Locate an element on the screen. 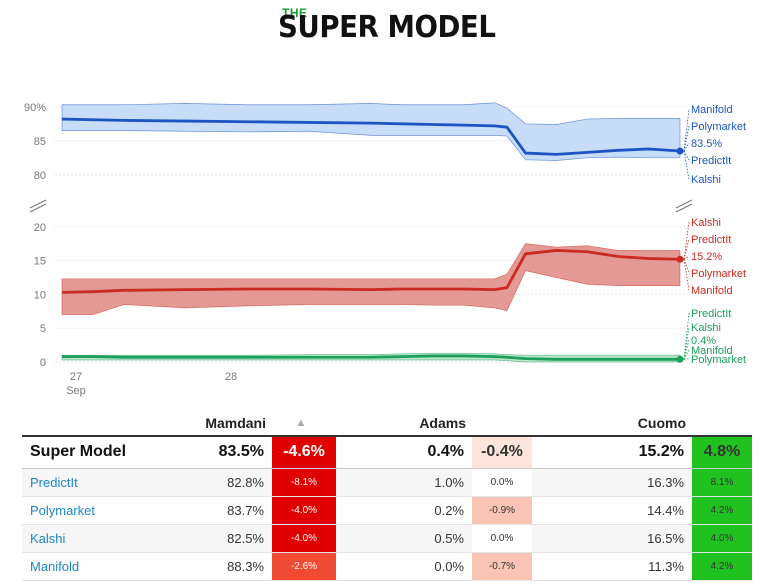 Image resolution: width=765 pixels, height=588 pixels. x-tick-month: Sep is located at coordinates (76, 391).